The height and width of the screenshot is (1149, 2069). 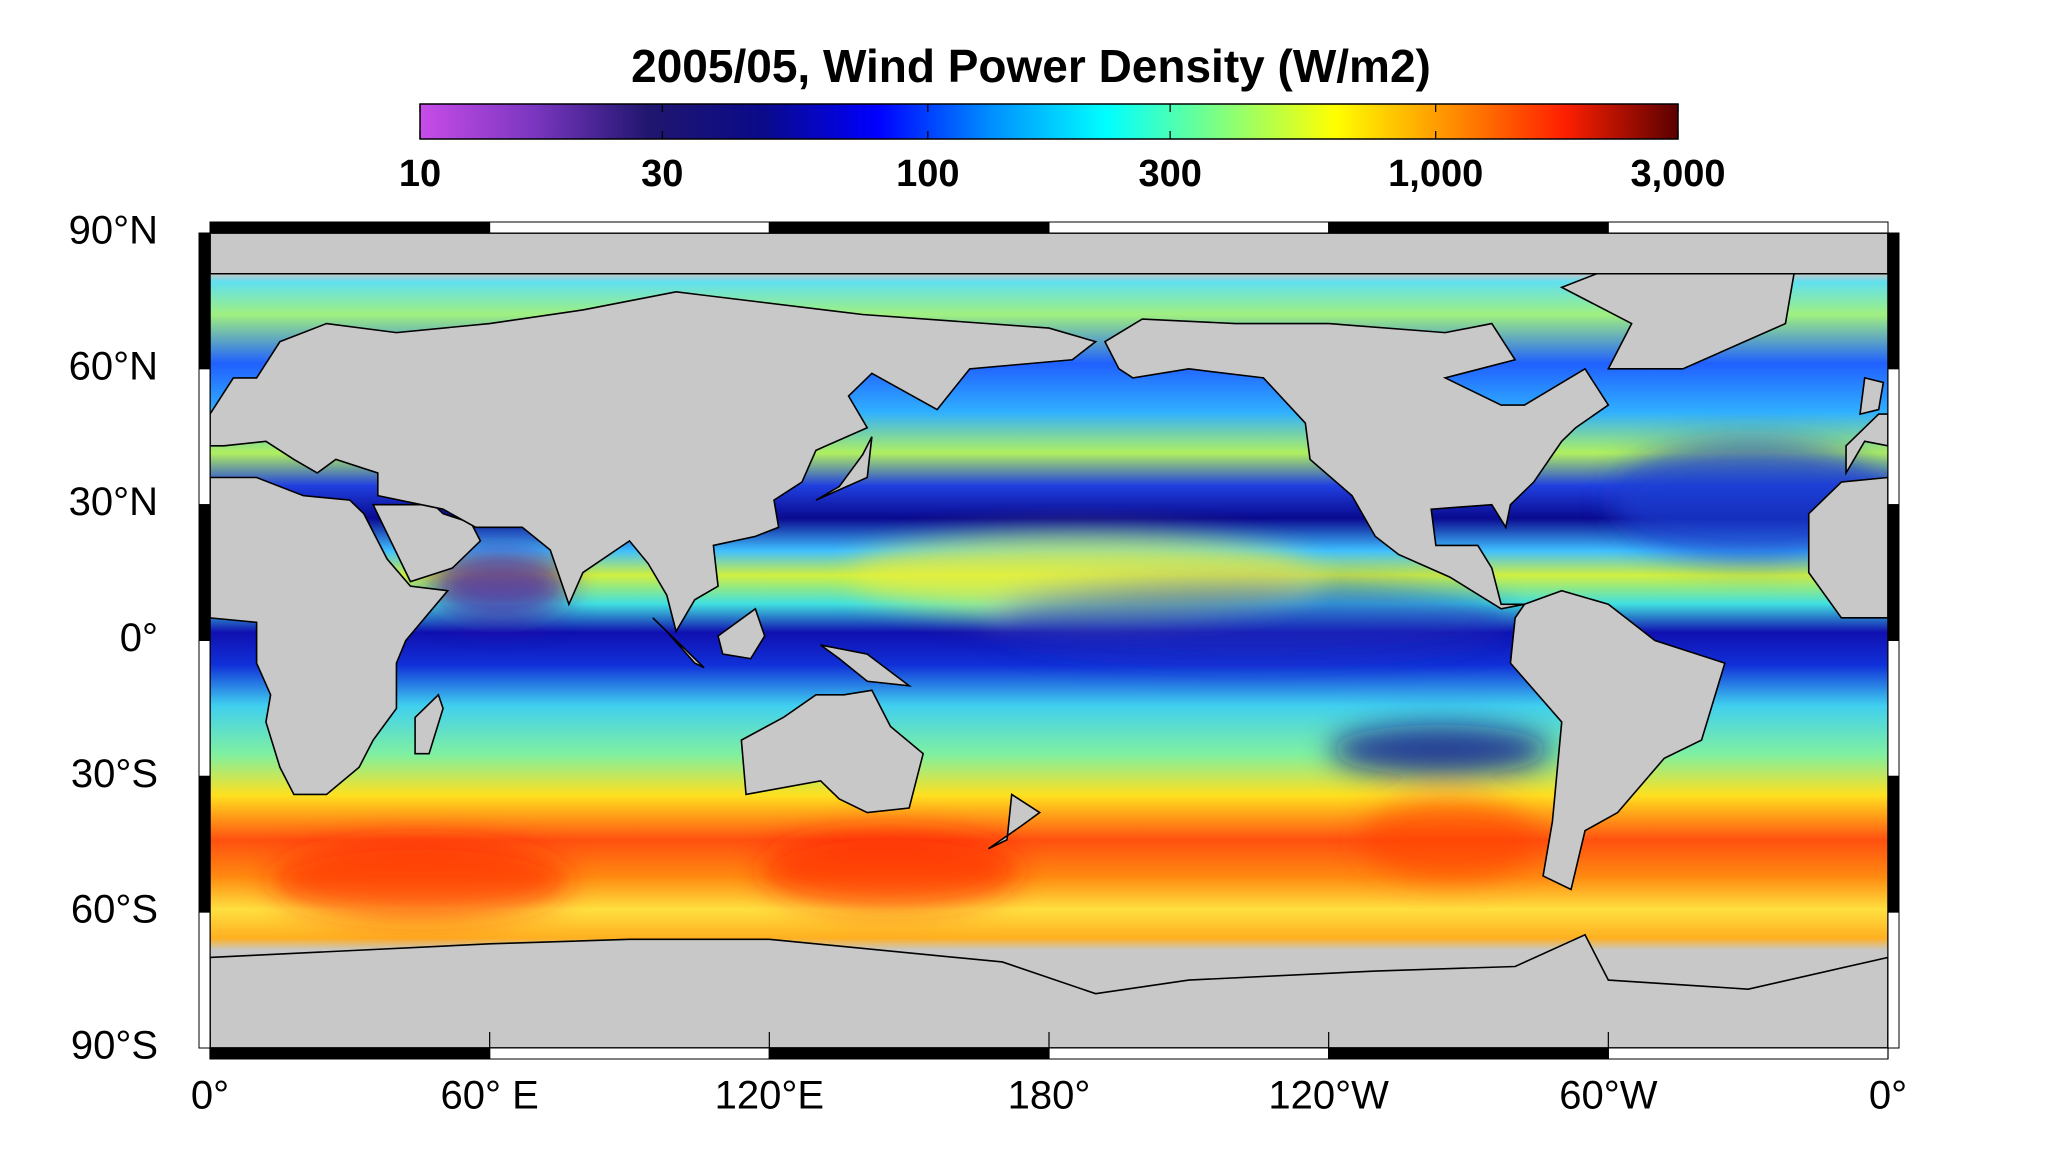 I want to click on colorbar: 10 30 100 300 1,000 3,000, so click(x=1062, y=149).